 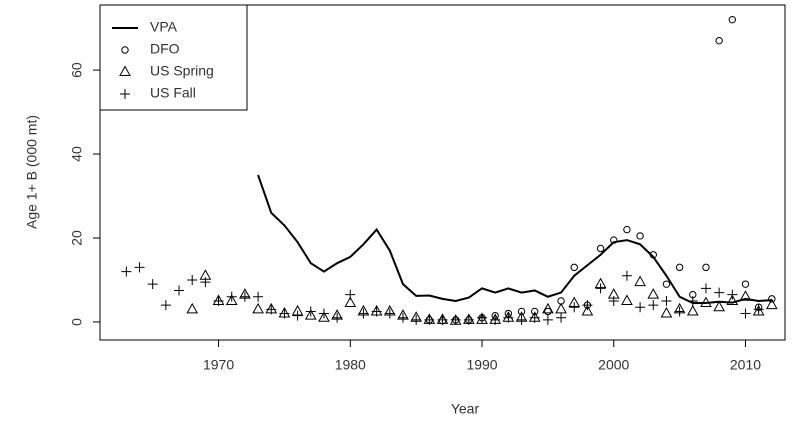 I want to click on y-axis-label: Age 1+ B (000 mt), so click(x=32, y=172).